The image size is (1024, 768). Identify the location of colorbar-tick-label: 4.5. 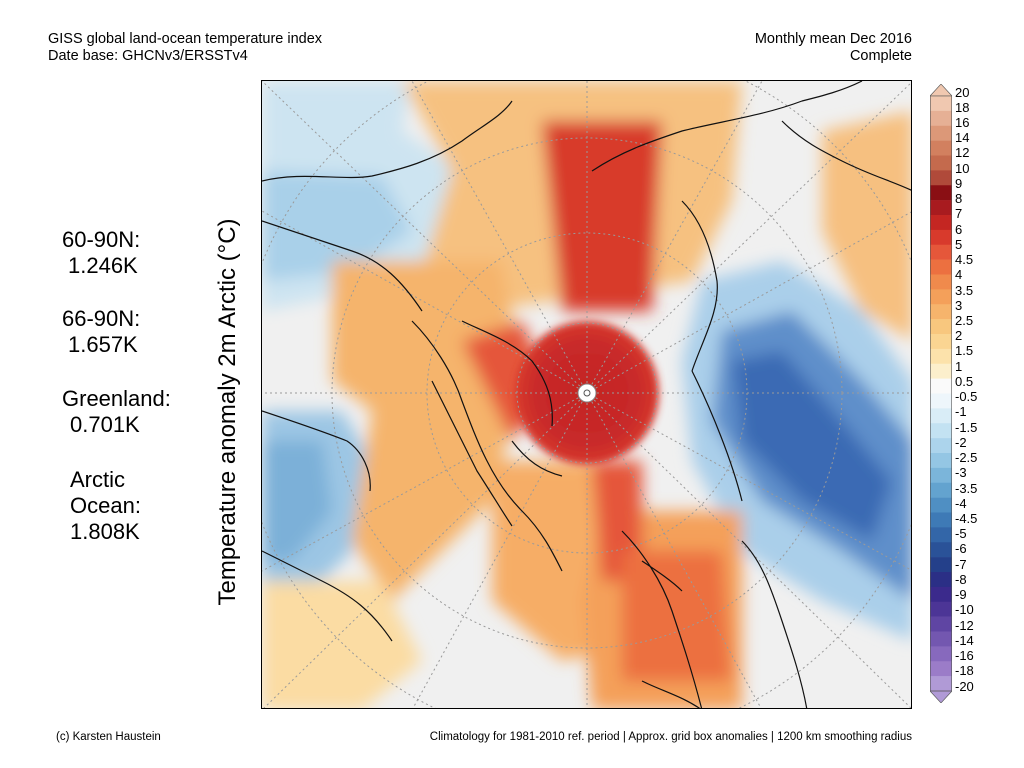
(964, 259).